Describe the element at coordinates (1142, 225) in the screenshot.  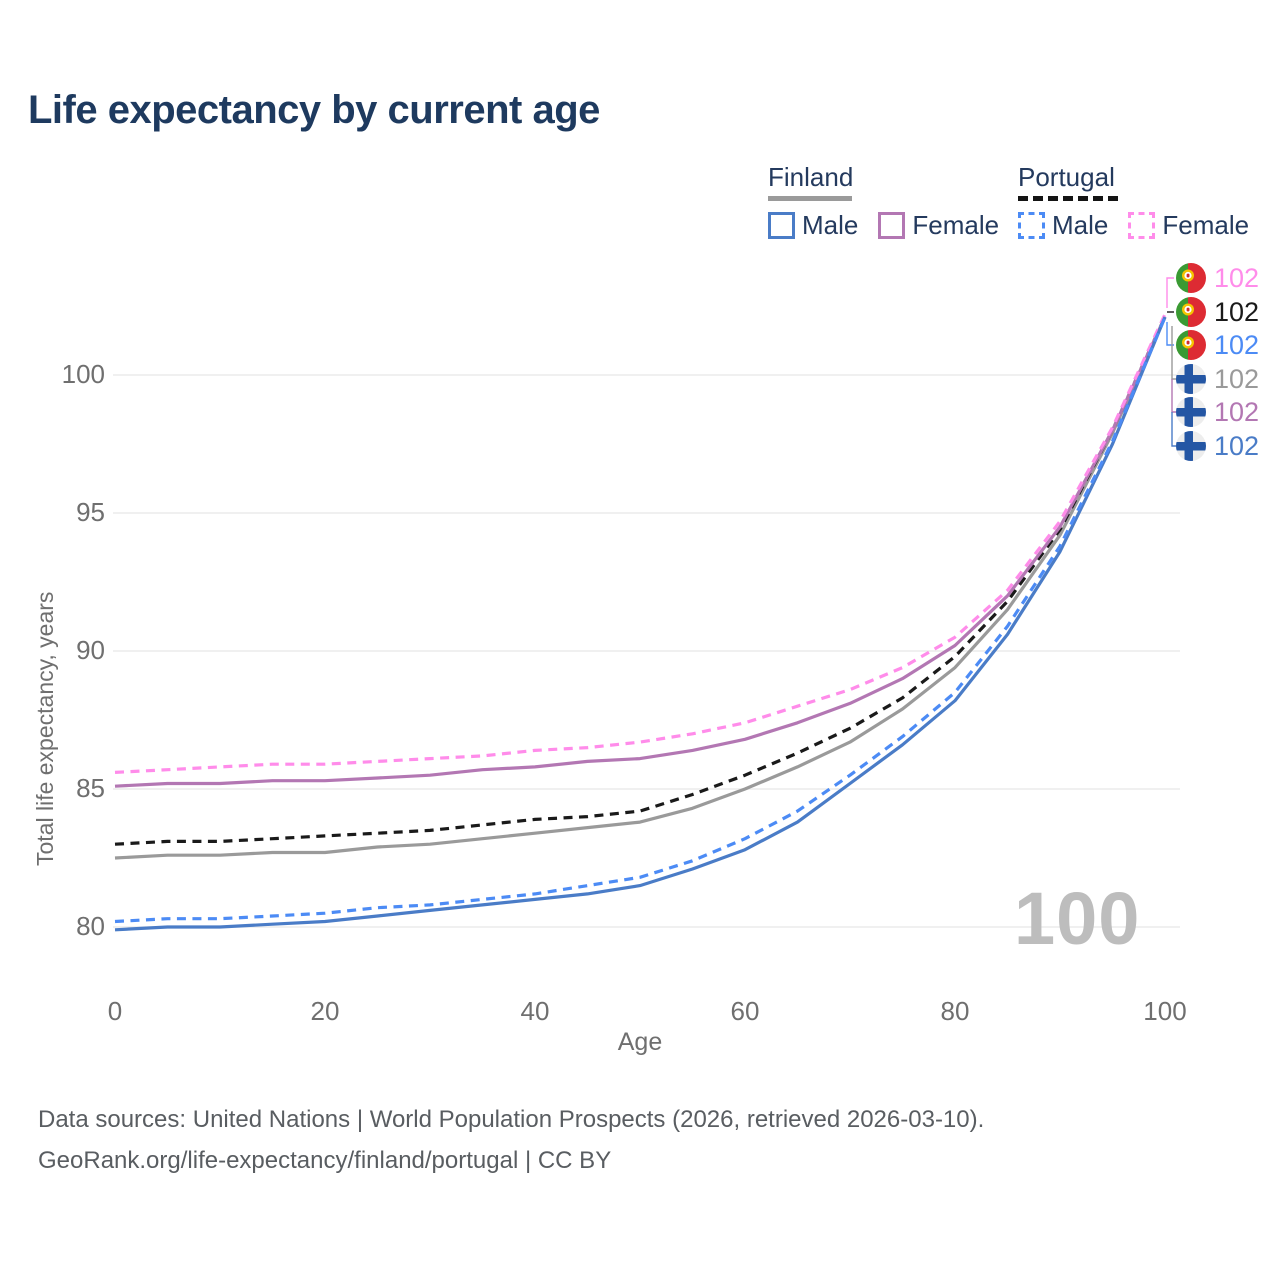
I see `legend-portugal-female-swatch` at that location.